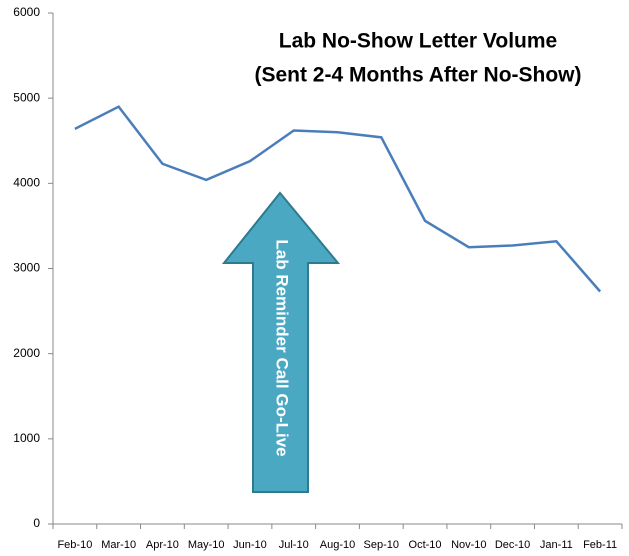  Describe the element at coordinates (294, 545) in the screenshot. I see `x-tick-label: Jul-10` at that location.